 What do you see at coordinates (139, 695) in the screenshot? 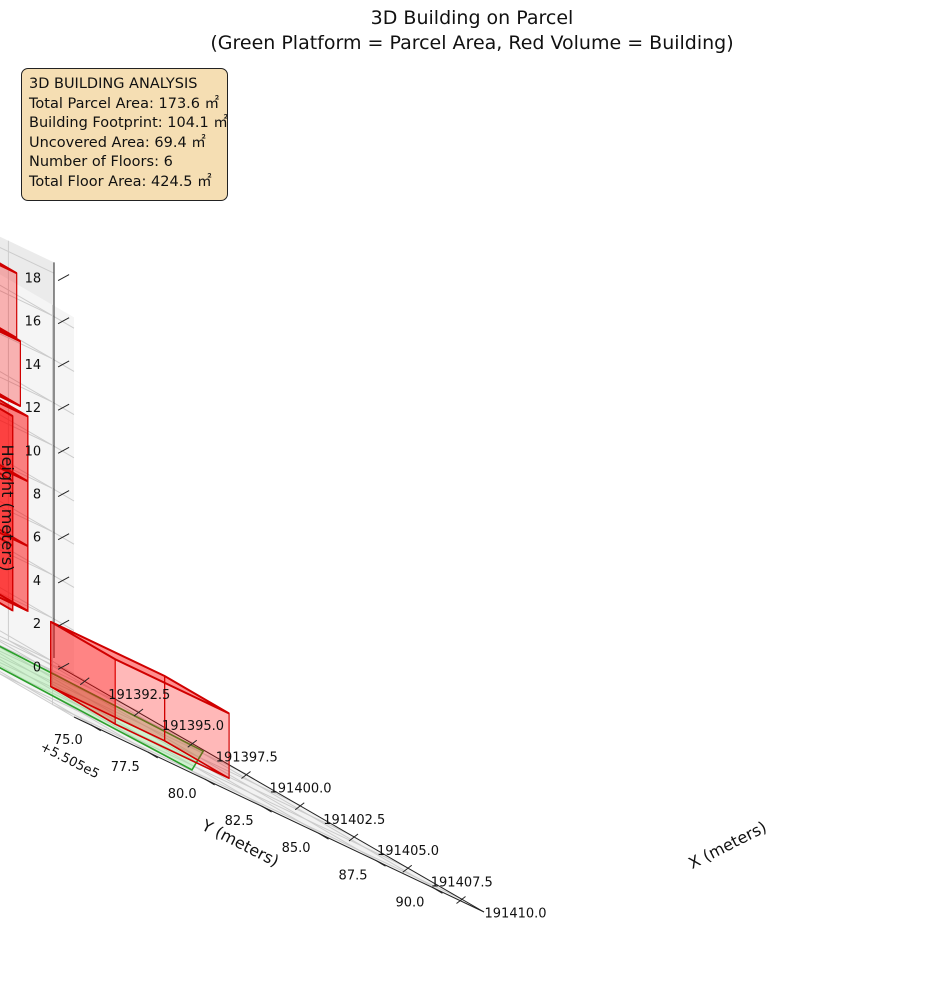
I see `x-tick-label: 191392.5` at bounding box center [139, 695].